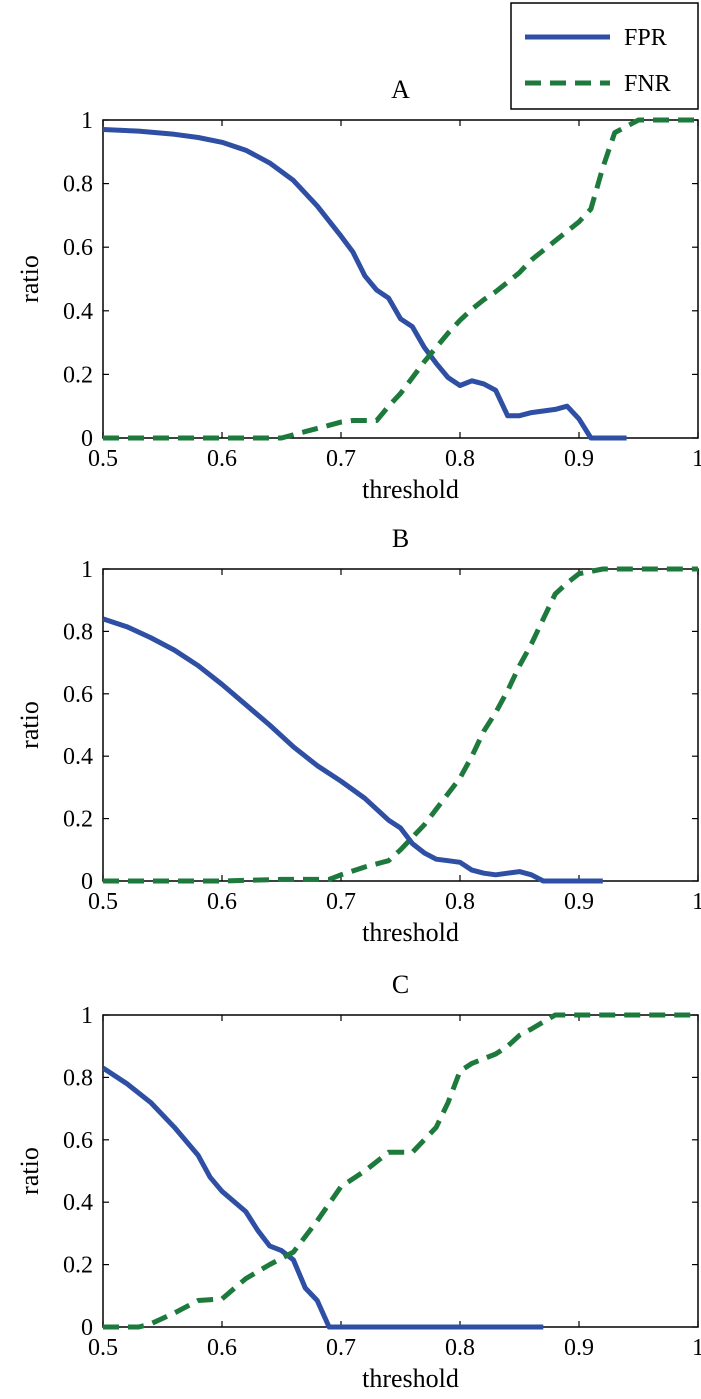 The height and width of the screenshot is (1399, 701). Describe the element at coordinates (647, 84) in the screenshot. I see `legend-label-fnr: FNR` at that location.